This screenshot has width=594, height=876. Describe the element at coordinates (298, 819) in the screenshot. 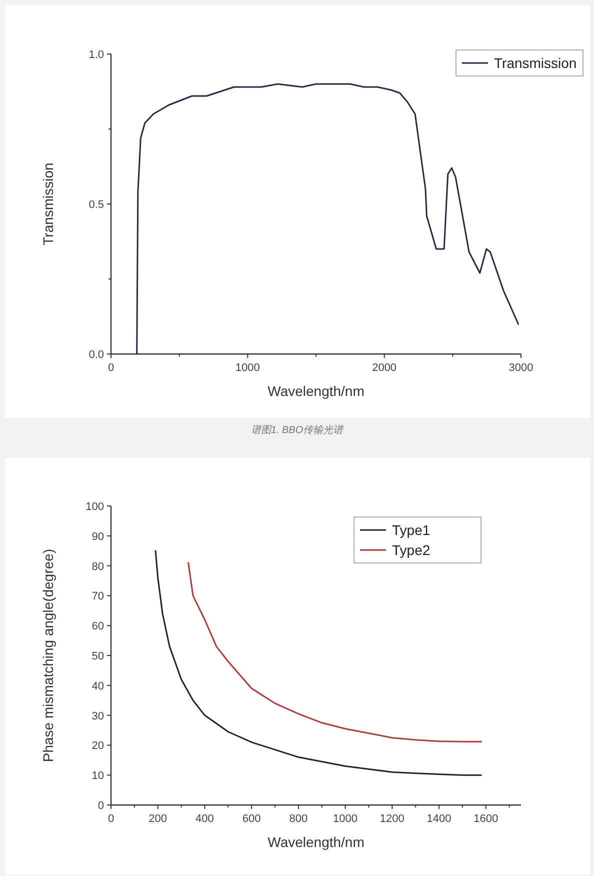

I see `x-tick-label: 800` at that location.